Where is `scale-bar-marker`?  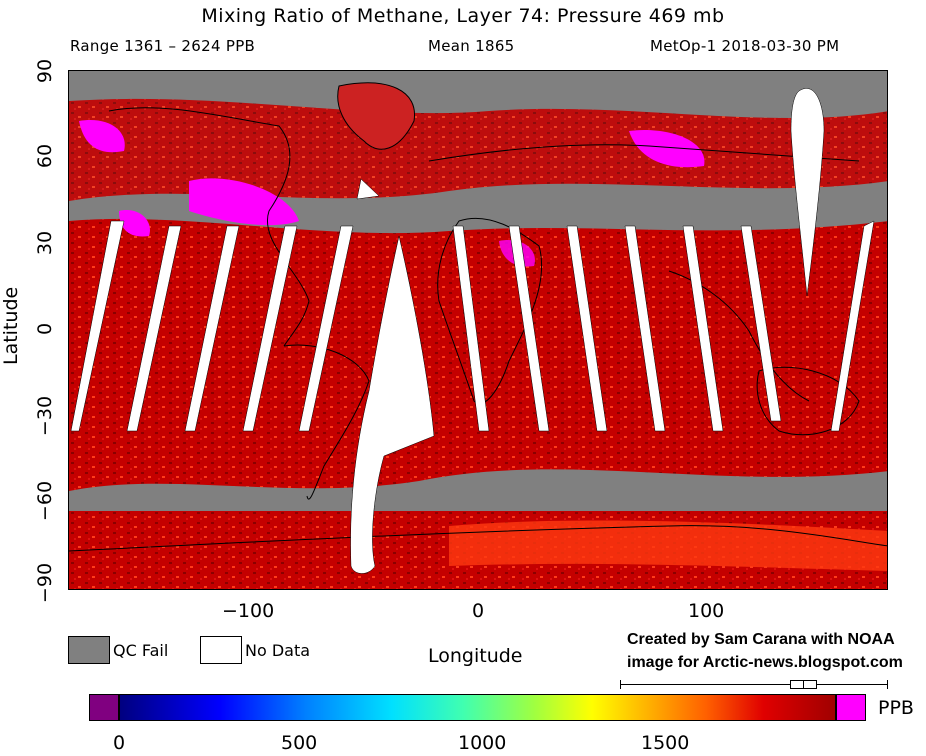
scale-bar-marker is located at coordinates (803, 684).